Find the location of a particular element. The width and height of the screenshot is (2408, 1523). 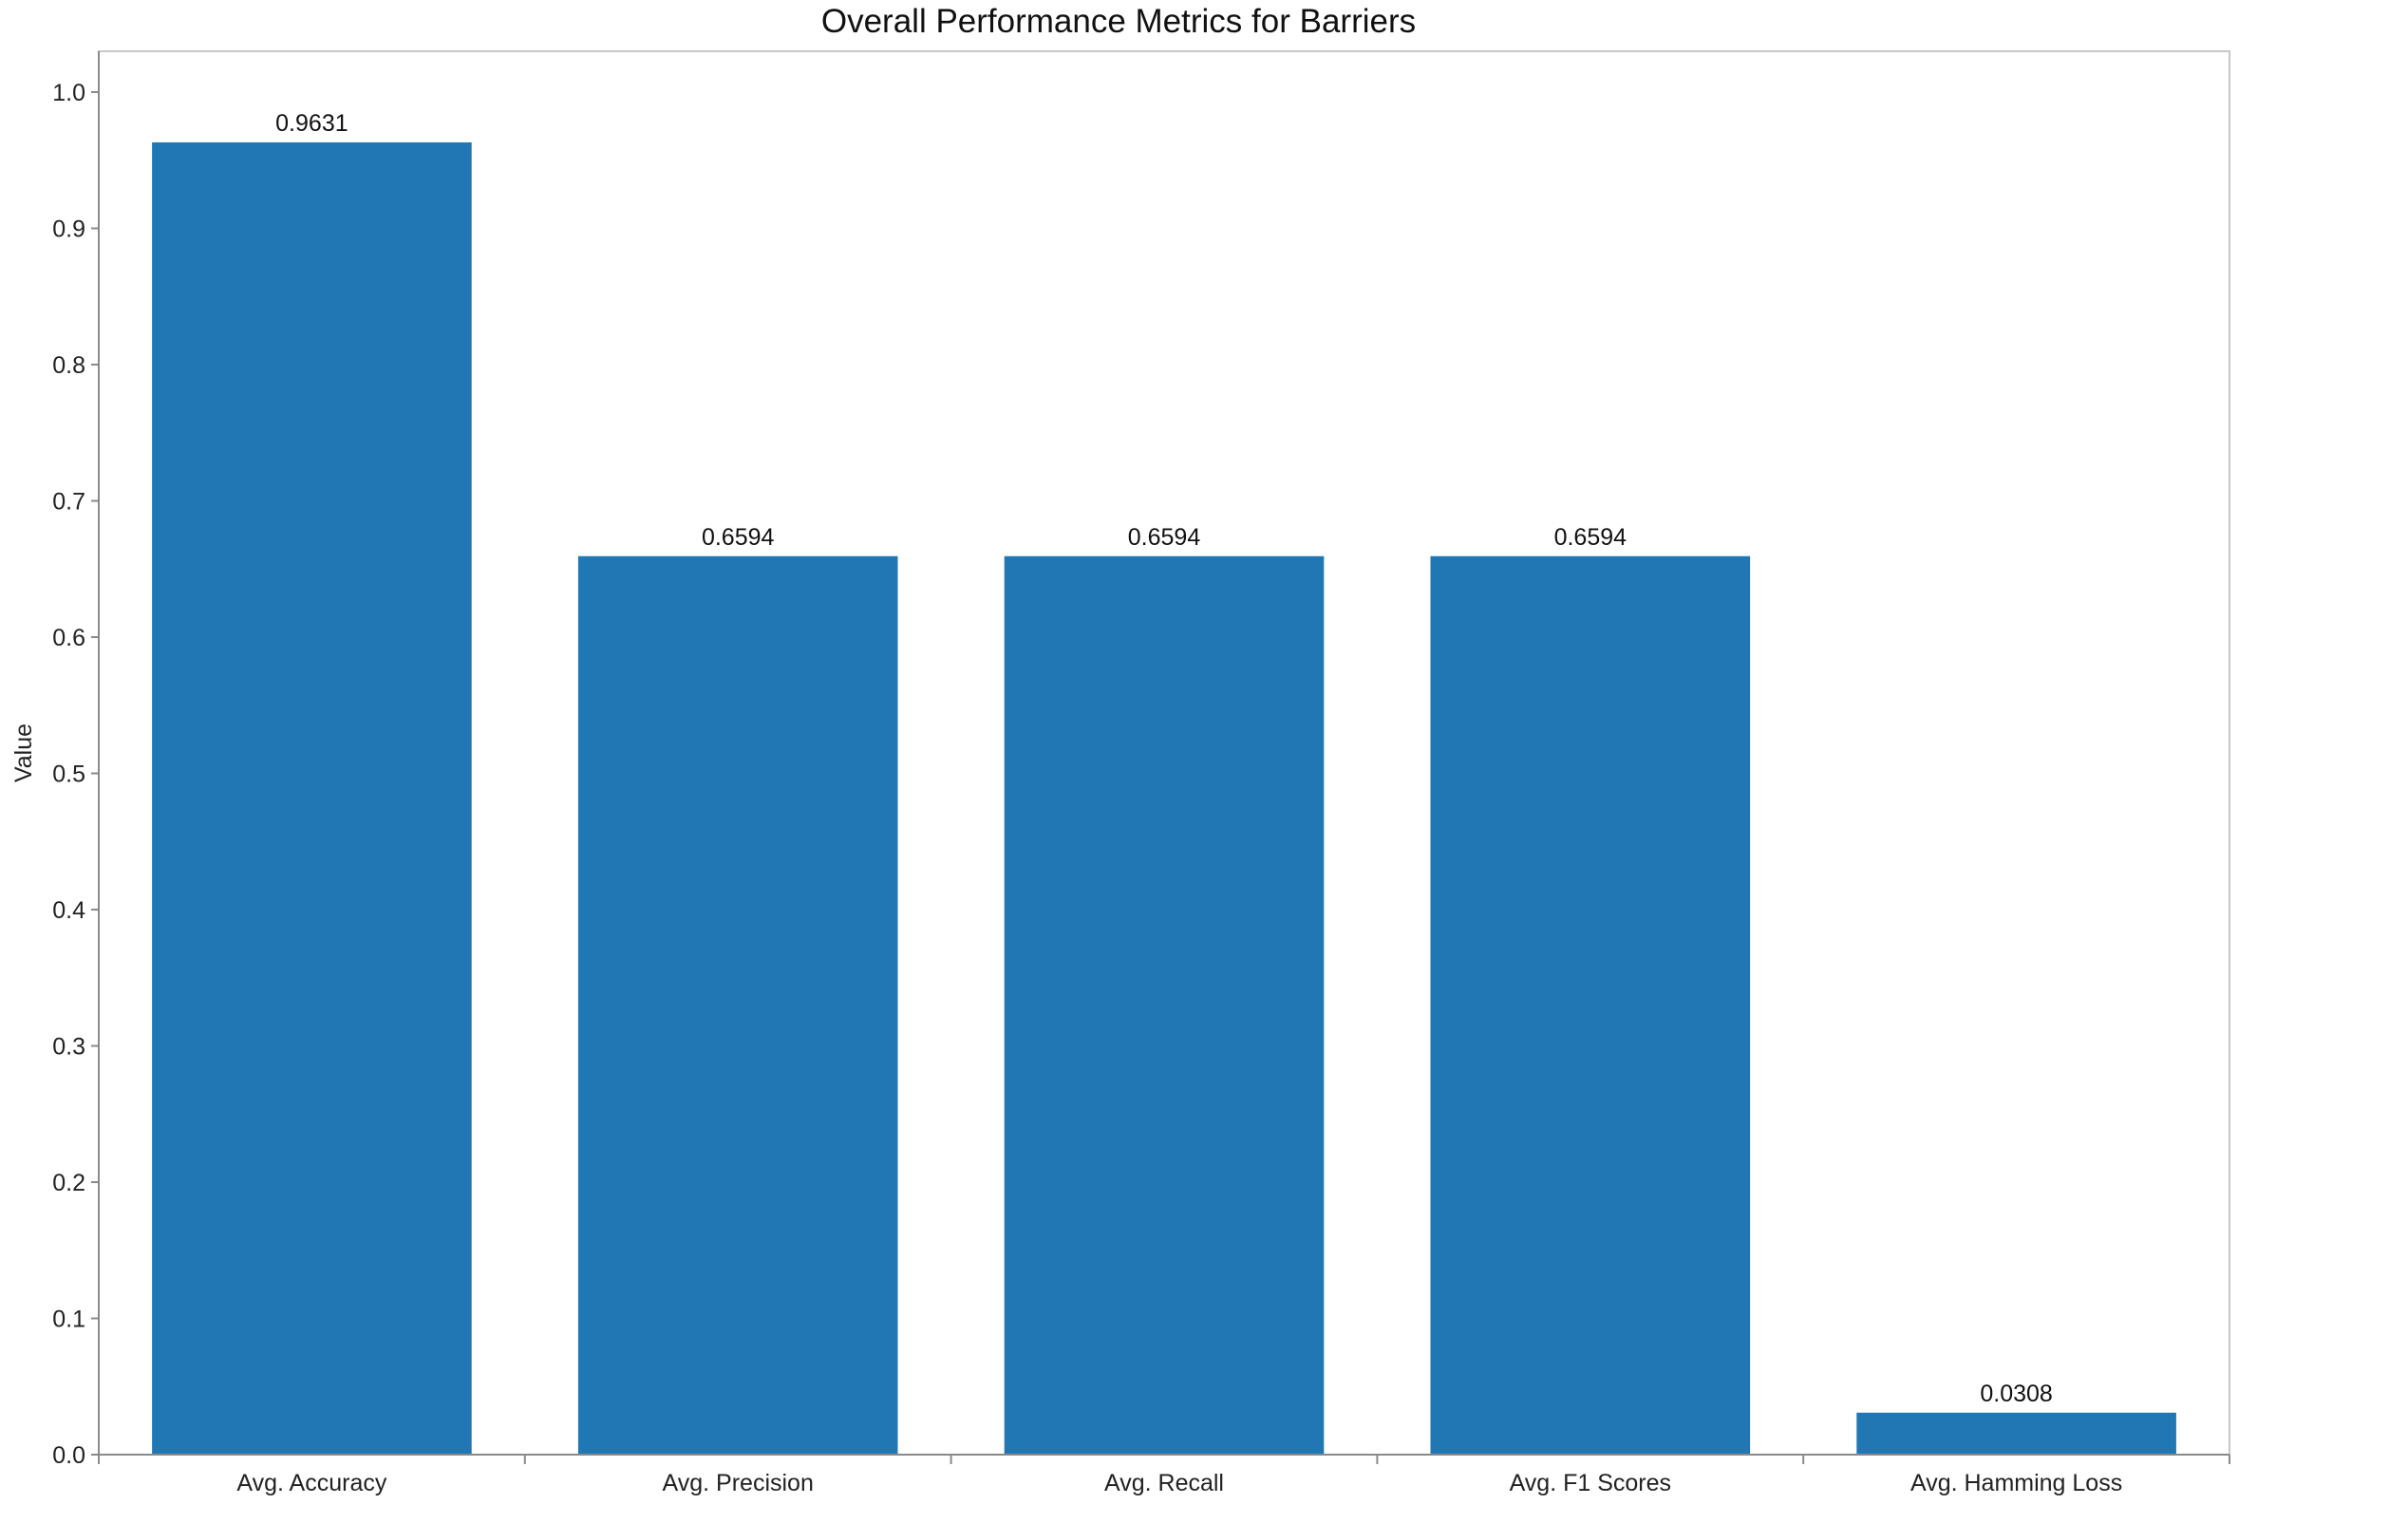

bar-avg-hamming-loss is located at coordinates (2016, 1433).